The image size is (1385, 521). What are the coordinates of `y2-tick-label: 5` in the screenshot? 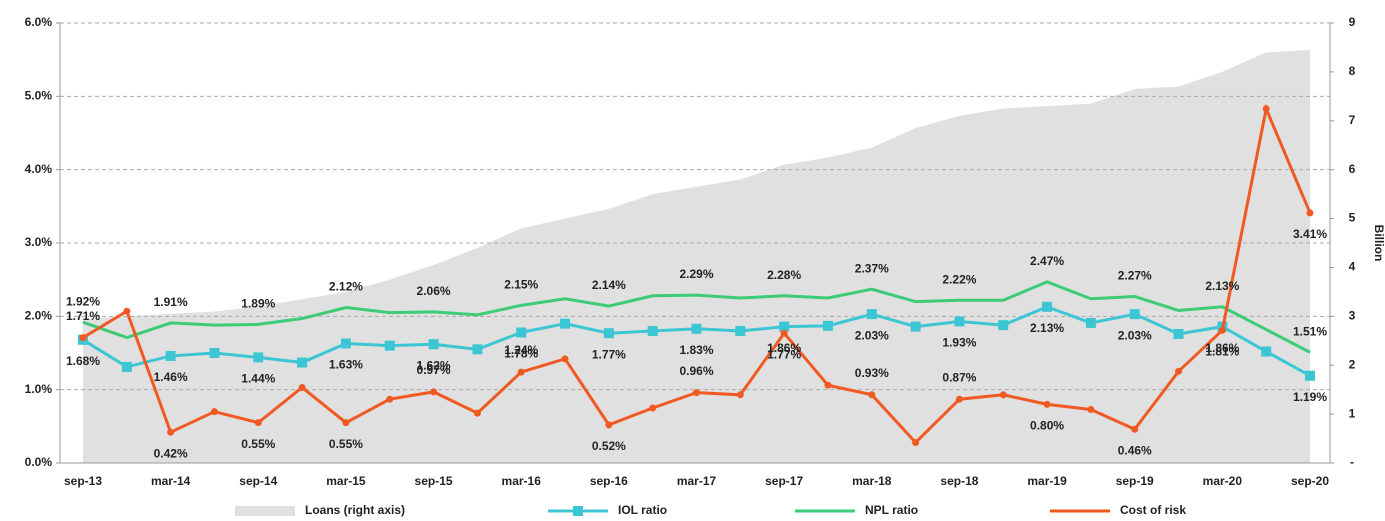 It's located at (1352, 218).